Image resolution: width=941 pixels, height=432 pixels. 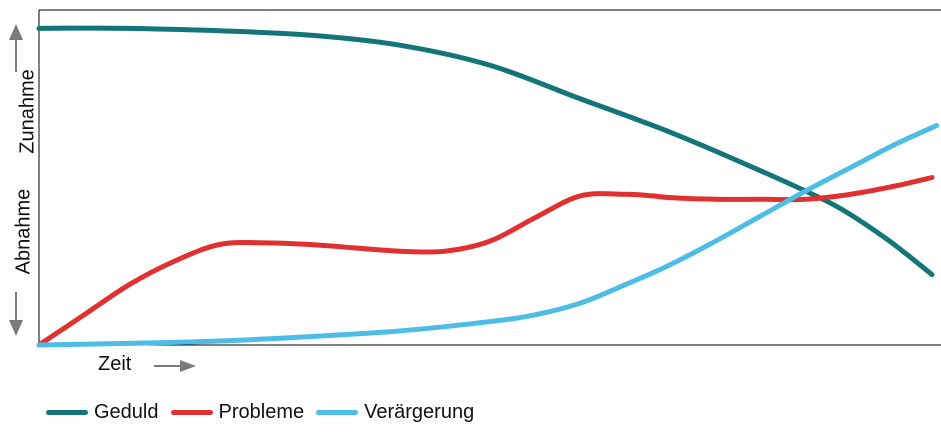 What do you see at coordinates (27, 111) in the screenshot?
I see `y-axis-label-up: Zunahme` at bounding box center [27, 111].